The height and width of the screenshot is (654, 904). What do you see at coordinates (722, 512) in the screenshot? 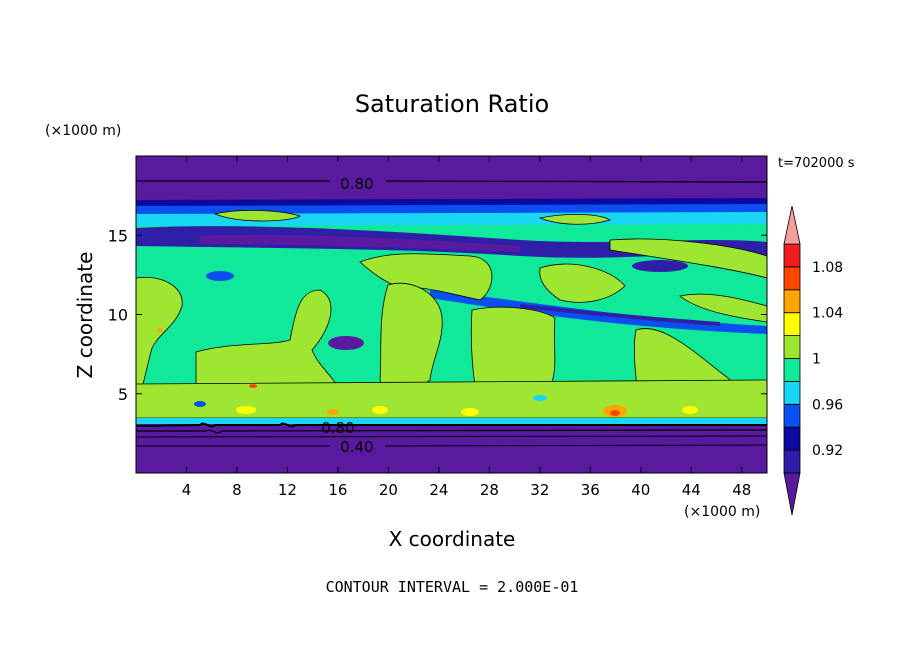
I see `x-unit-label: (×1000 m)` at bounding box center [722, 512].